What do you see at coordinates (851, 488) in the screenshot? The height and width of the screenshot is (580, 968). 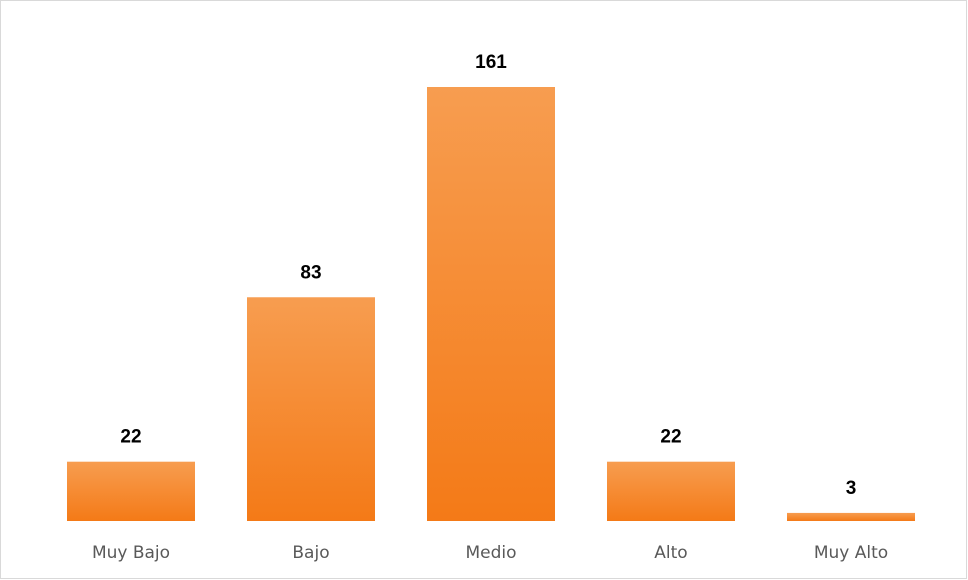 I see `value-label: 3` at bounding box center [851, 488].